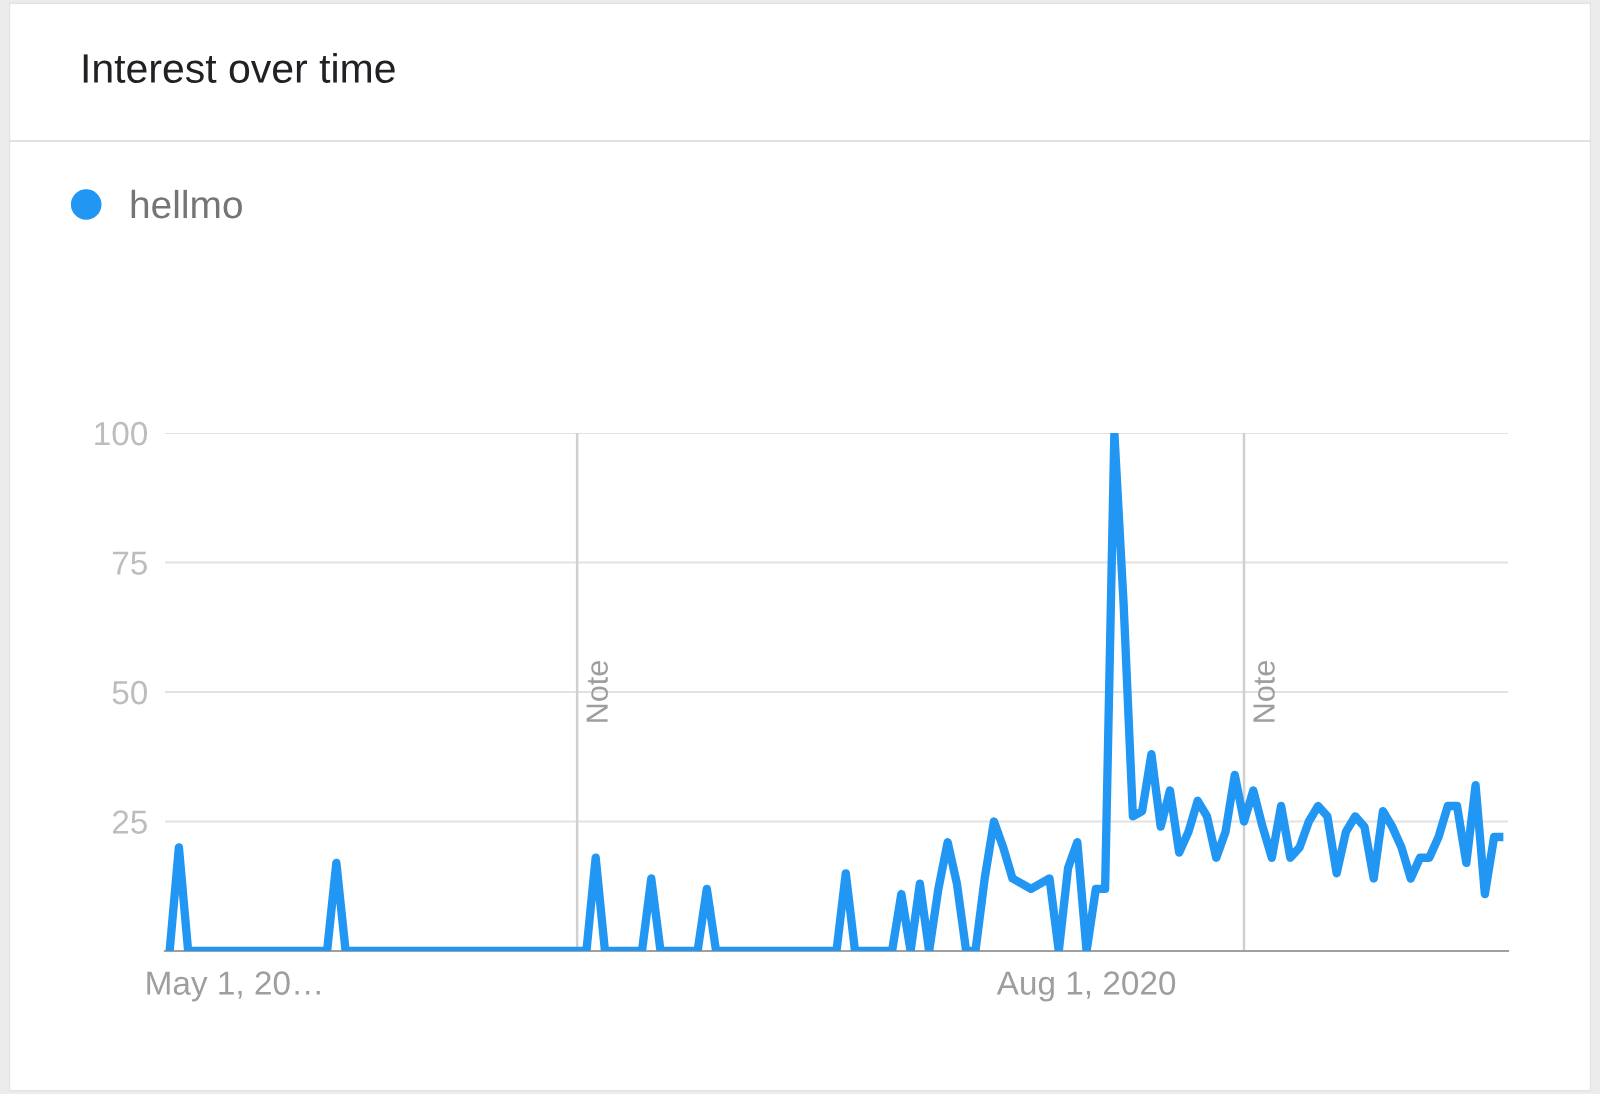 Image resolution: width=1600 pixels, height=1094 pixels. I want to click on x-tick-label: Aug 1, 2020, so click(1086, 986).